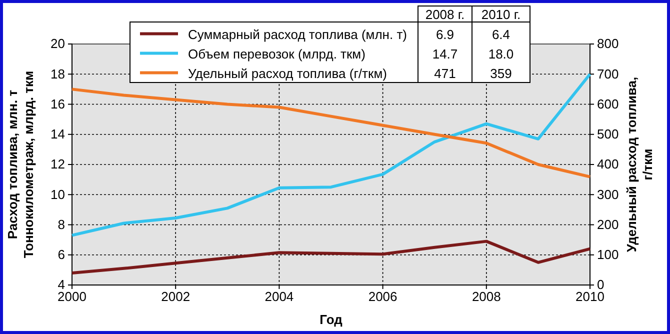 The image size is (670, 334). What do you see at coordinates (501, 54) in the screenshot?
I see `annotation: 18.0` at bounding box center [501, 54].